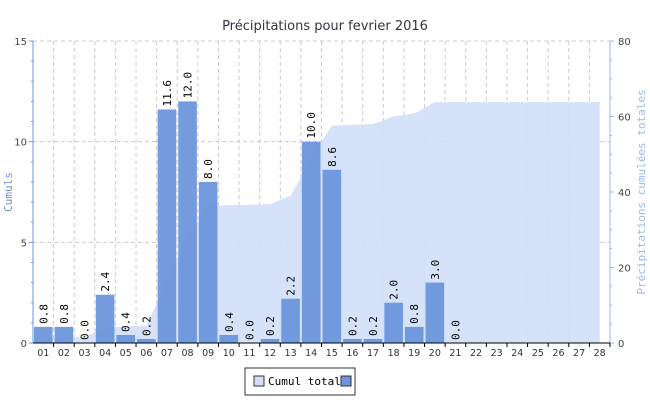  I want to click on legend-swatch-cumuls, so click(346, 381).